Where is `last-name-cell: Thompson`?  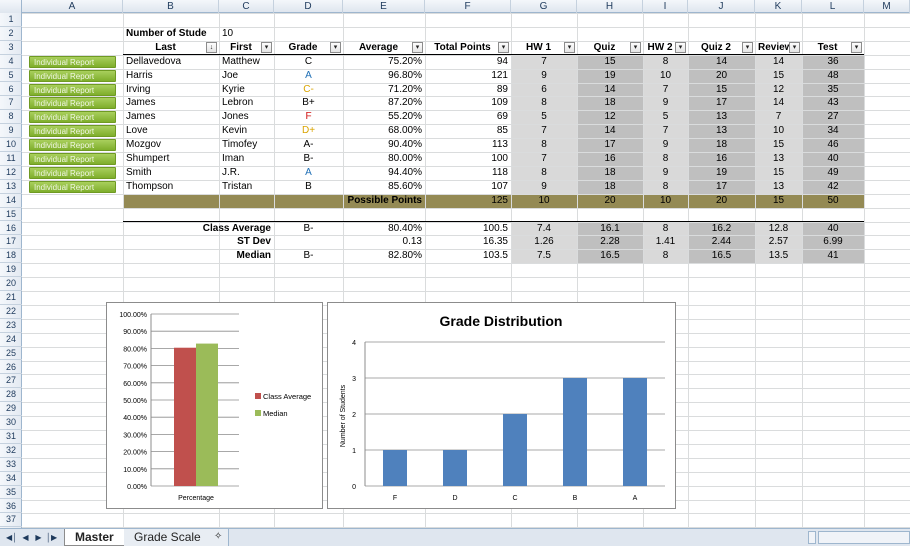
last-name-cell: Thompson is located at coordinates (150, 186).